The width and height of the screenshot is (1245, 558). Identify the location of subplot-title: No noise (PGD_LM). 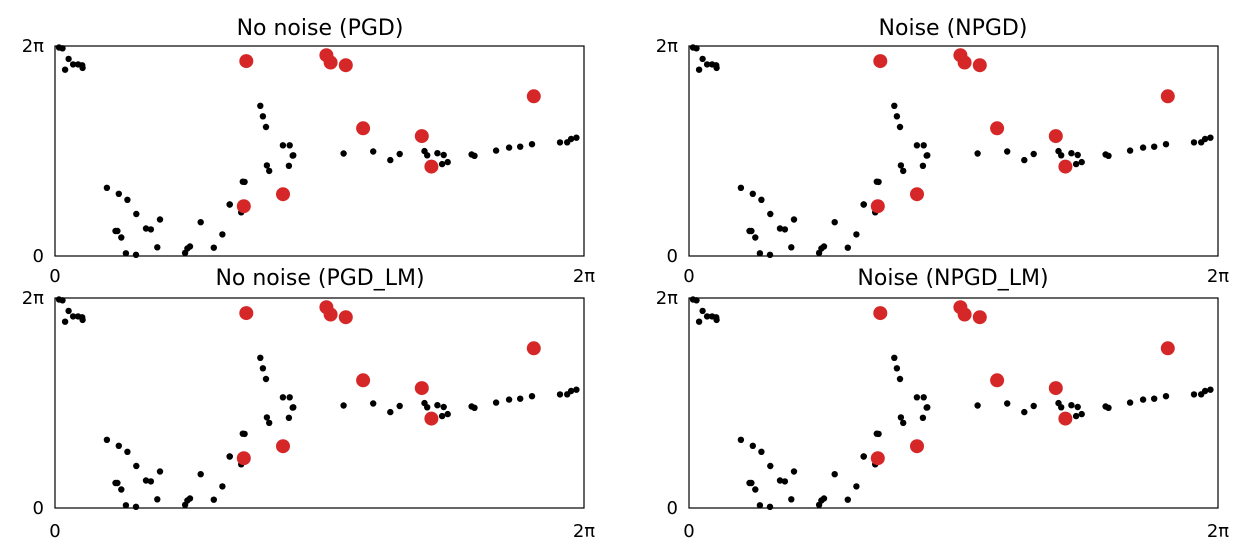
(319, 278).